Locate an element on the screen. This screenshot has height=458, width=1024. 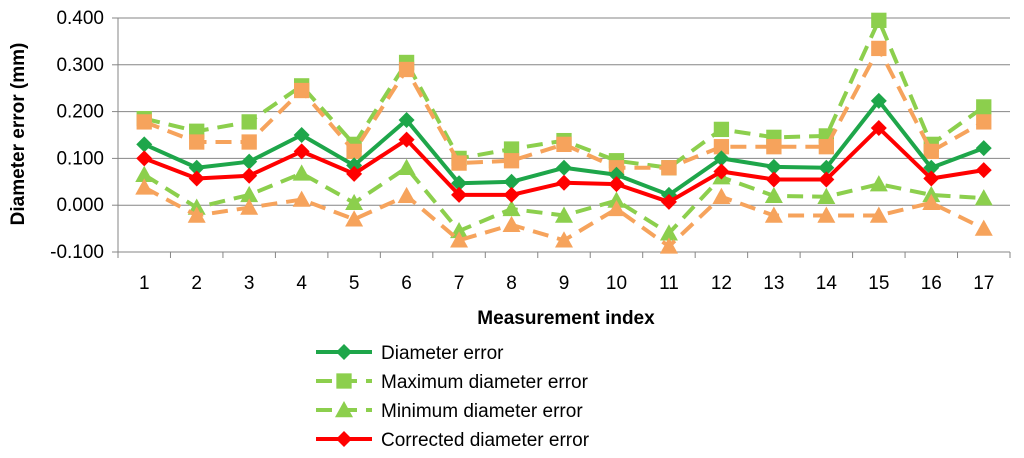
x-tick-label: 12 is located at coordinates (721, 283).